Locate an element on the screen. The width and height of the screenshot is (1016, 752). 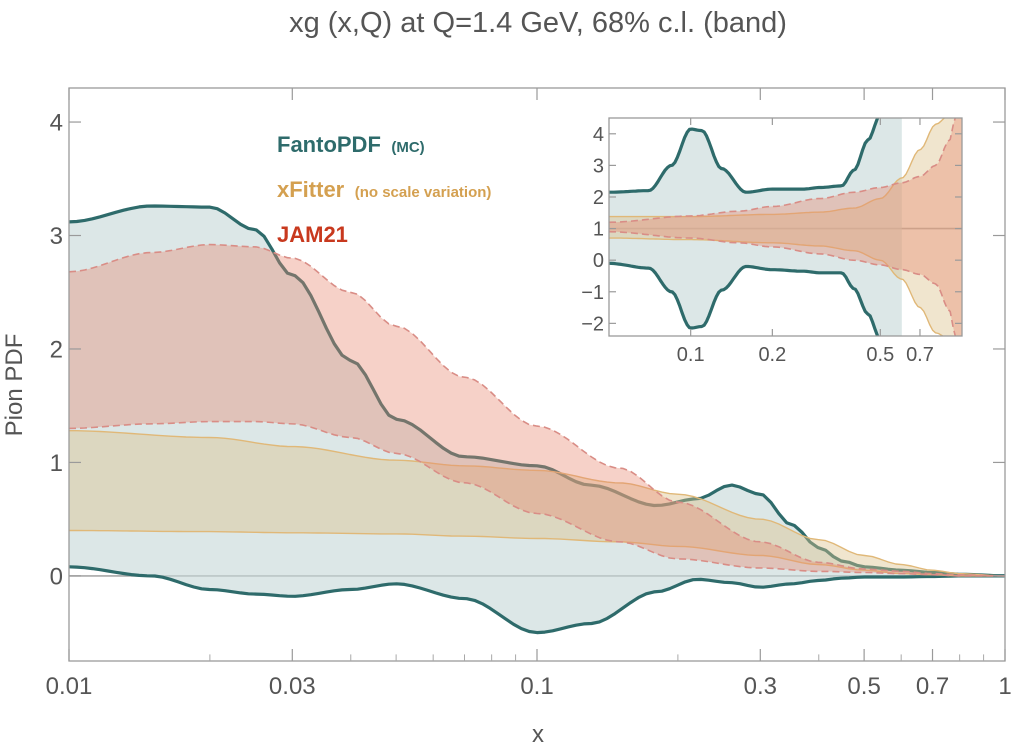
inset-jam21-lower-edge is located at coordinates (783, 283).